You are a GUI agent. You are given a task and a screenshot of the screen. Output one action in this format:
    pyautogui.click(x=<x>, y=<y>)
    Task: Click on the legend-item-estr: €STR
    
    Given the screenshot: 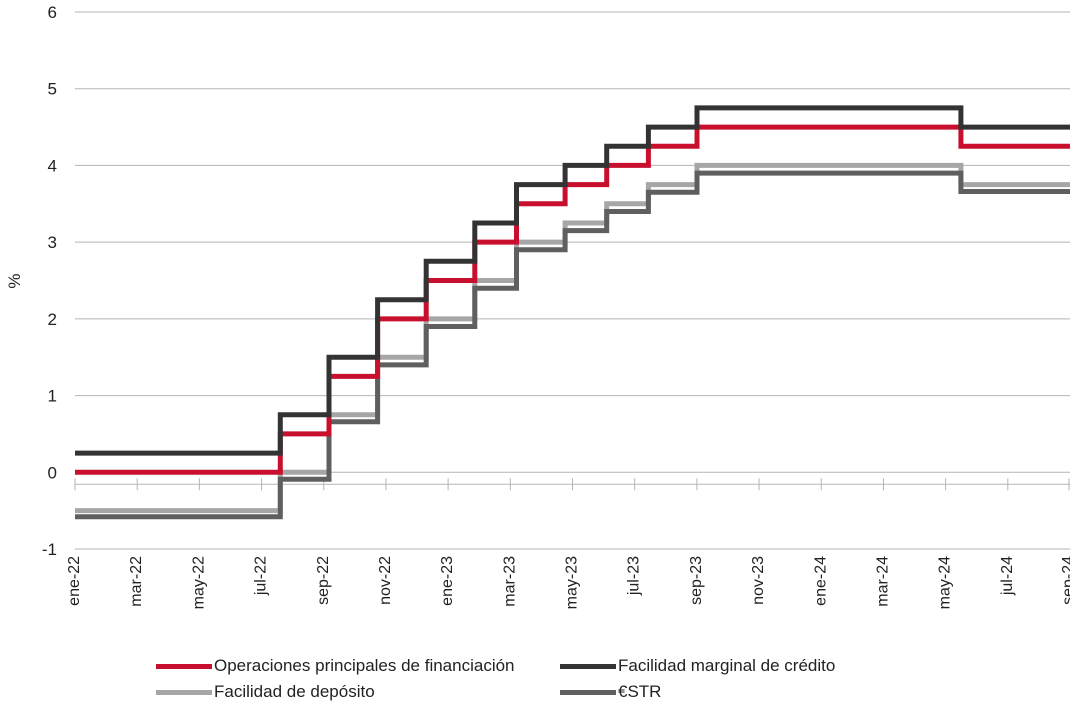 What is the action you would take?
    pyautogui.click(x=610, y=692)
    